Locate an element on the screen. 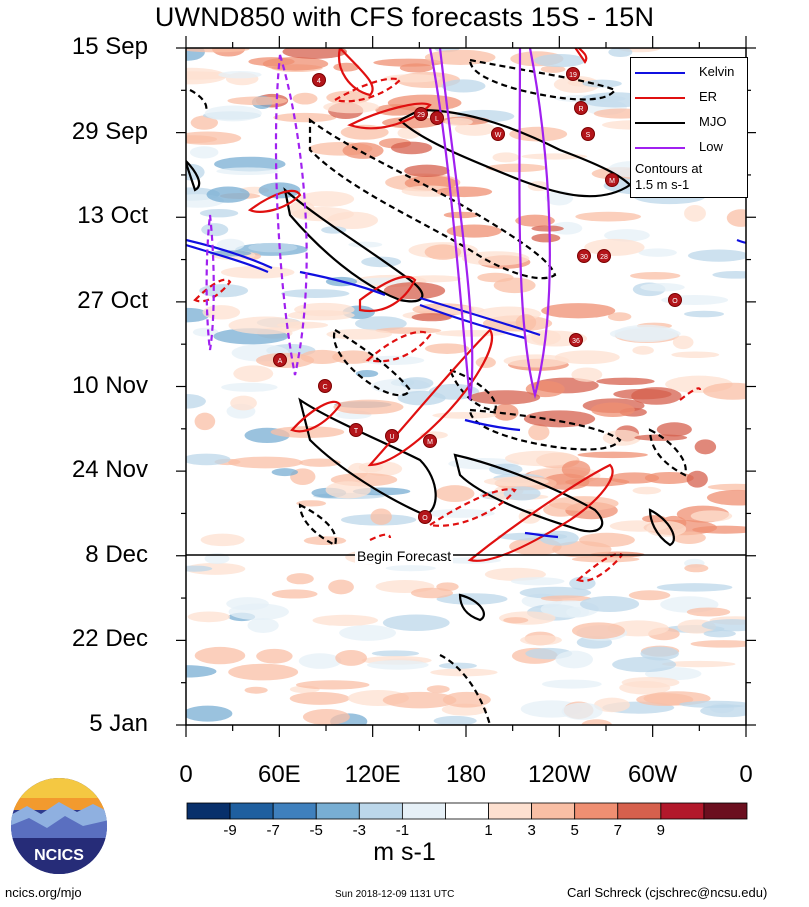 This screenshot has height=907, width=809. y-tick-label: 22 Dec is located at coordinates (109, 639).